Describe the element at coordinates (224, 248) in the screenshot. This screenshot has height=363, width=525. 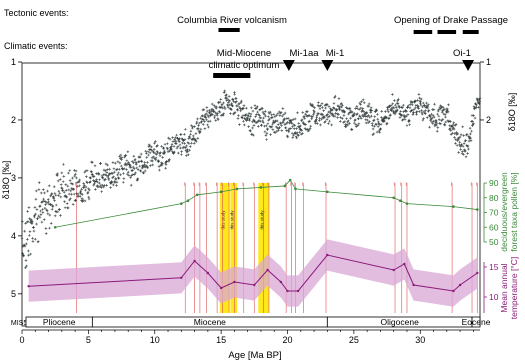
I see `highlight-band` at that location.